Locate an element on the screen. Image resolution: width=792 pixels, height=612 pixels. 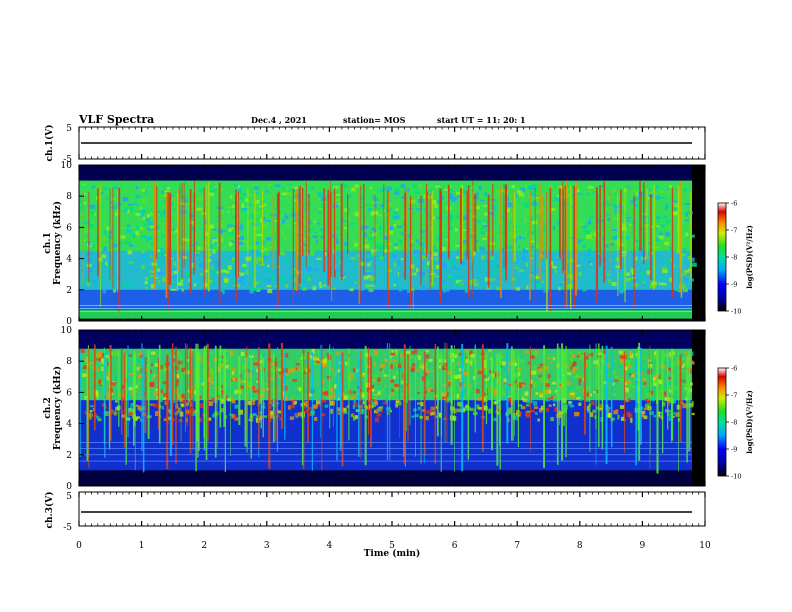
ch2-ytick-label: 10 is located at coordinates (67, 331).